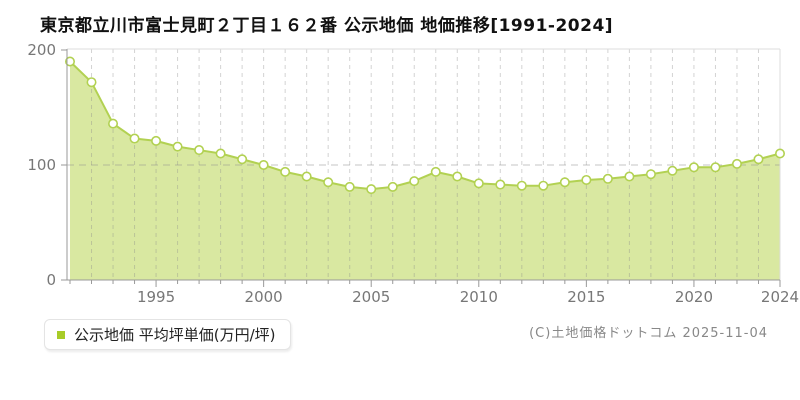  What do you see at coordinates (306, 176) in the screenshot?
I see `data-point-2002` at bounding box center [306, 176].